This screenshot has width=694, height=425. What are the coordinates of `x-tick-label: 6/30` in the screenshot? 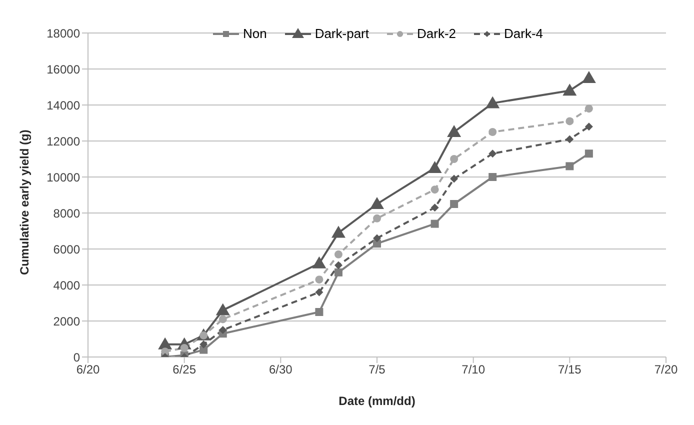 It's located at (280, 369).